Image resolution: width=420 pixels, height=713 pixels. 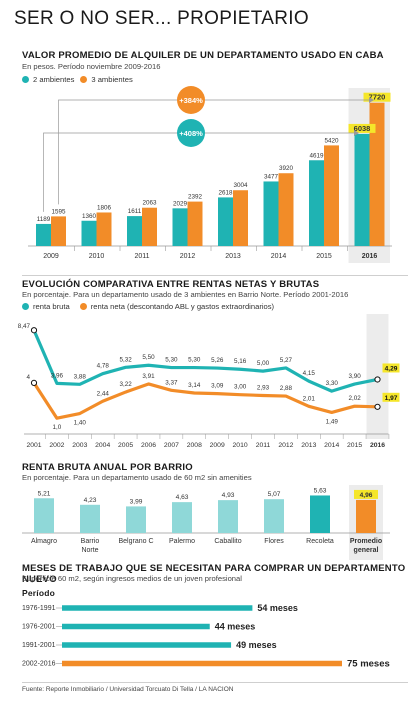 I want to click on data-label: 2,02, so click(x=354, y=398).